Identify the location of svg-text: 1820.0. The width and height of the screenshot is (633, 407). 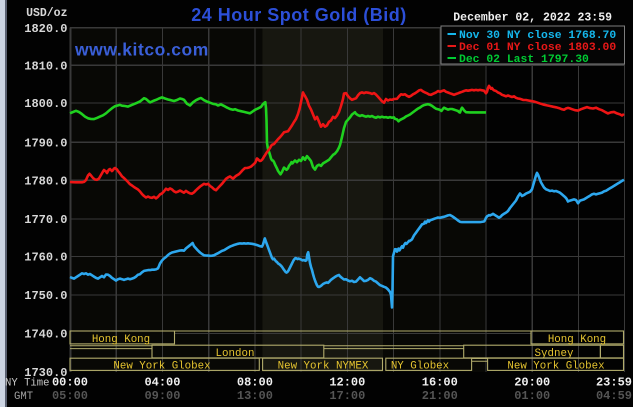
(45, 29).